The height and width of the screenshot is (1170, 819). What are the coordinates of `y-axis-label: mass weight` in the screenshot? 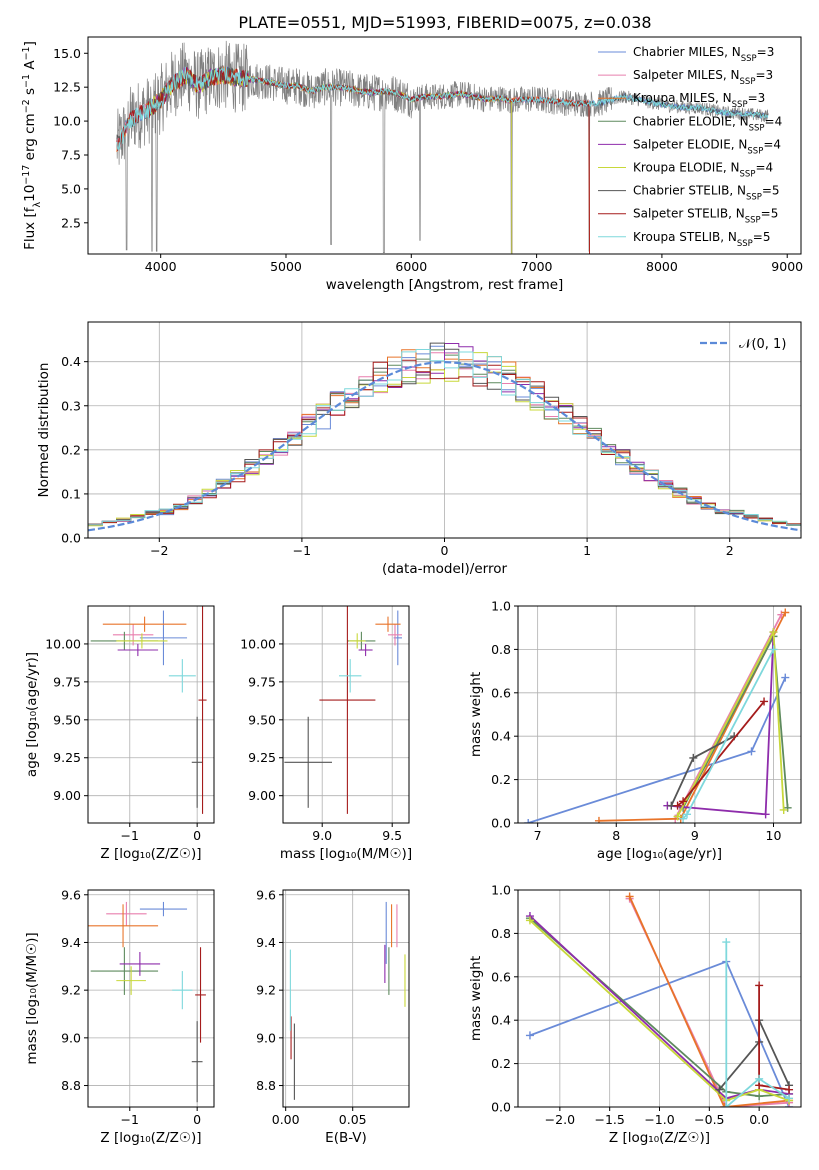 It's located at (476, 714).